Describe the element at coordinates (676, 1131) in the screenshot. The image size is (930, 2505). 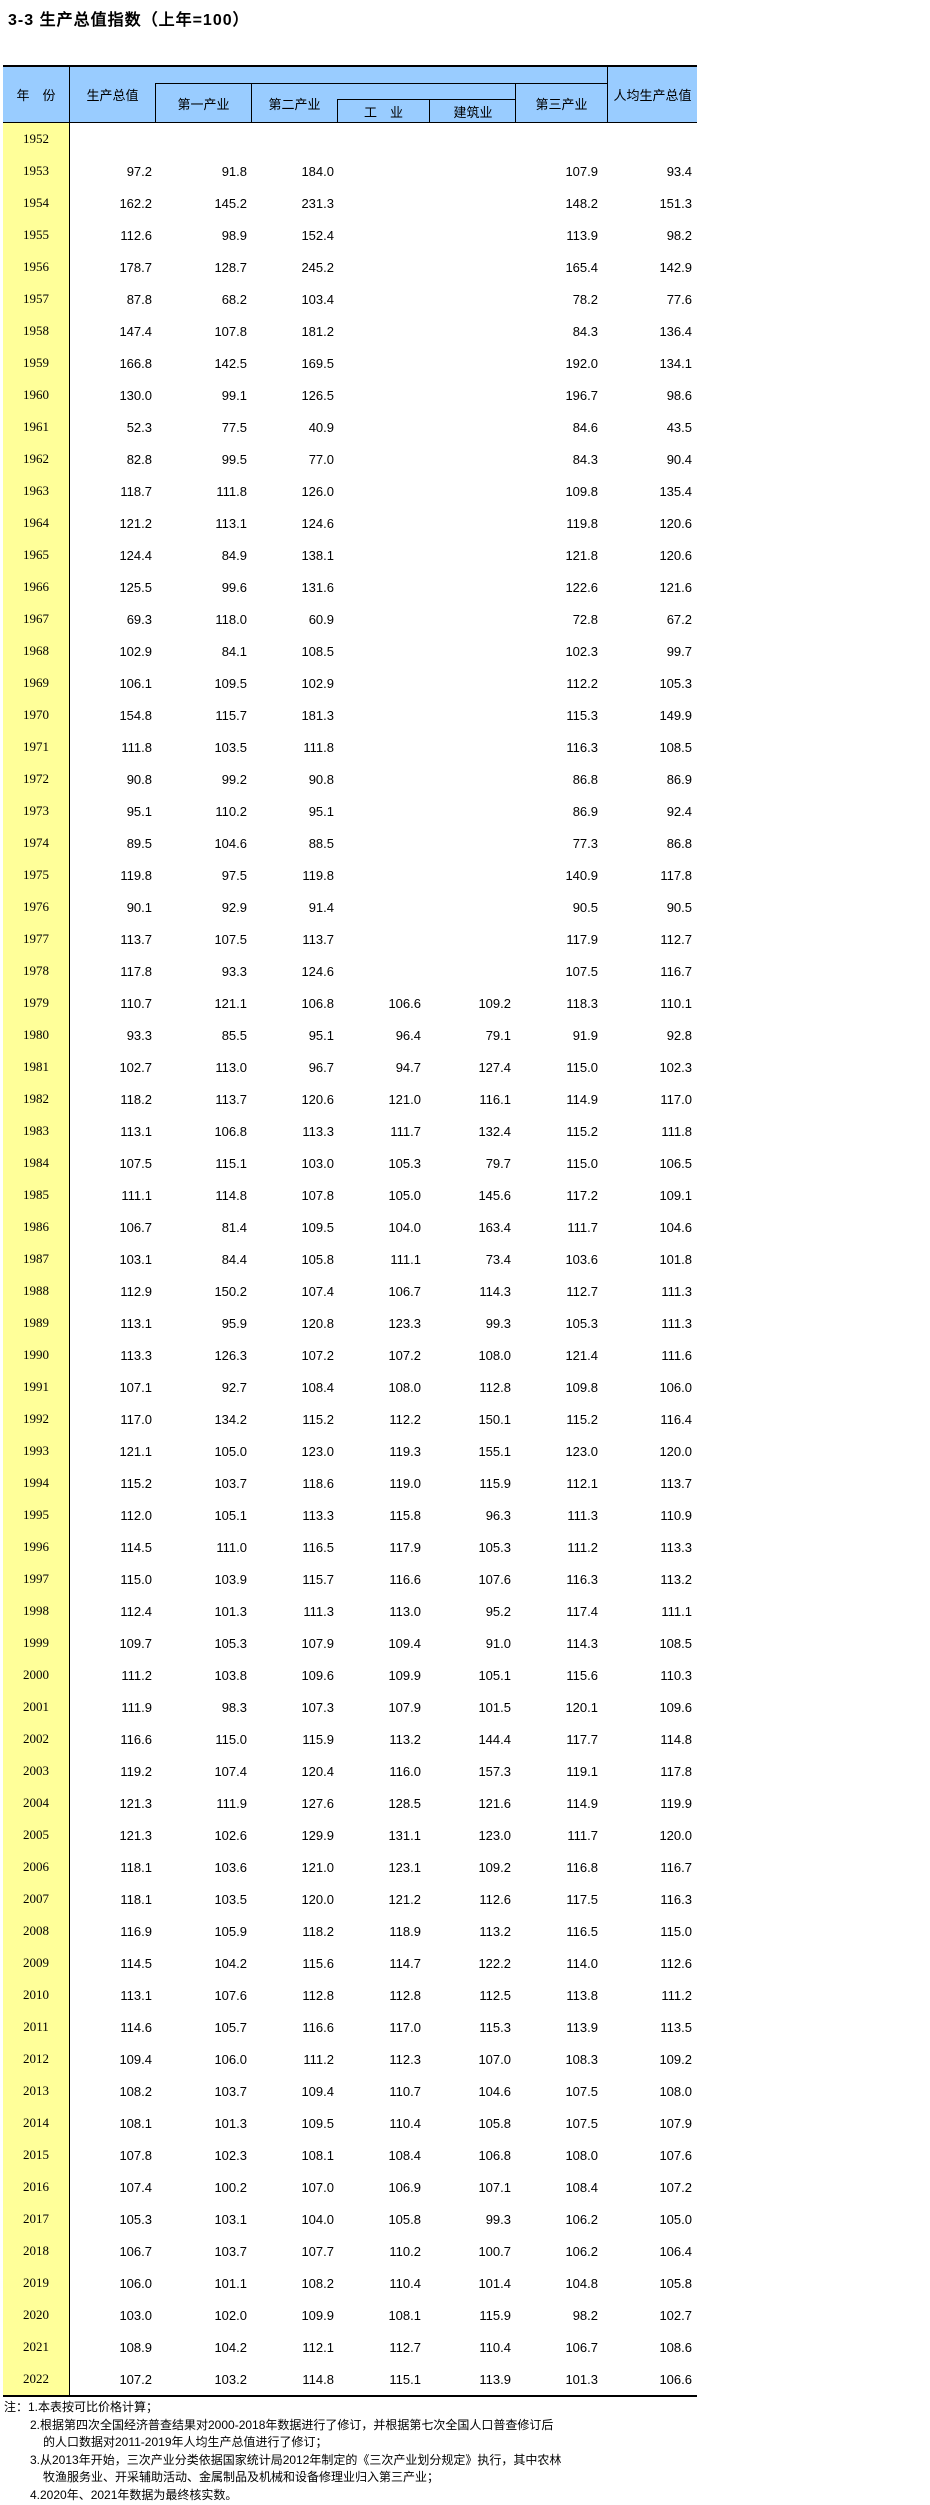
I see `cell-per-capita: 111.8` at that location.